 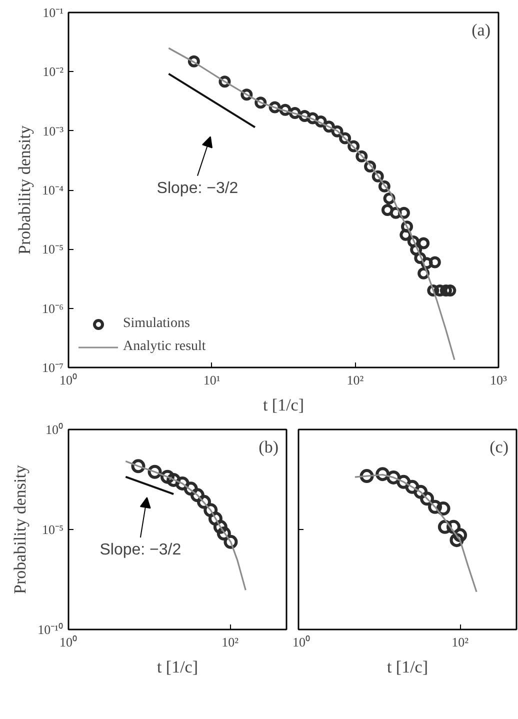 I want to click on y-tick-label: 10⁻¹⁰, so click(x=51, y=629).